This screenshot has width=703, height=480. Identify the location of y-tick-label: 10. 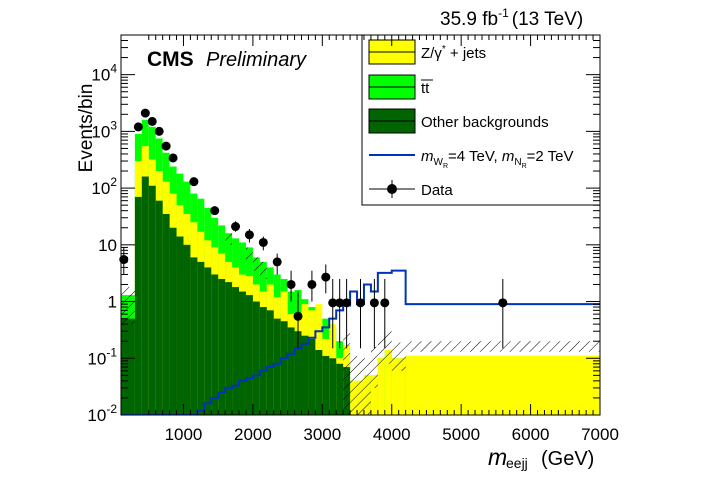
(107, 245).